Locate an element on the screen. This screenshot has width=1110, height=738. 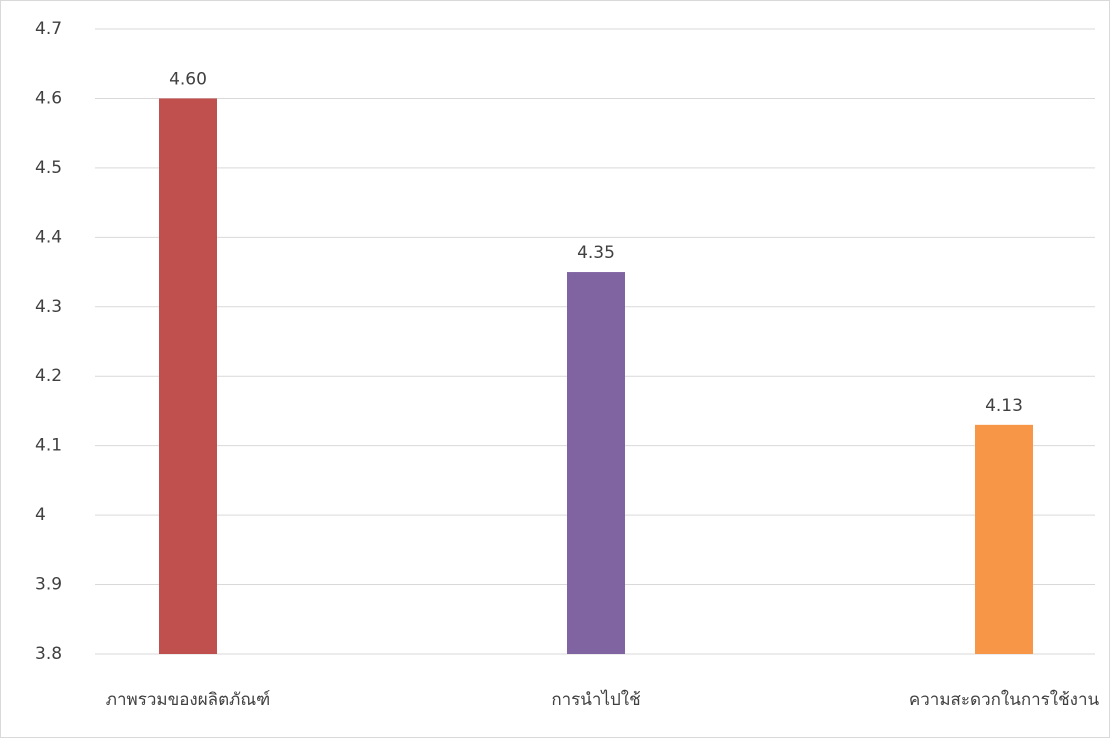
y-tick-label: 4.5 is located at coordinates (48, 168).